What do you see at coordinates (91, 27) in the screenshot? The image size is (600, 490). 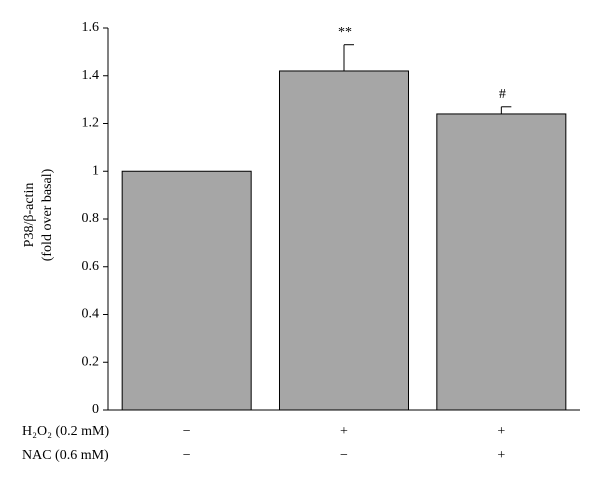 I see `y-tick-label: 1.6` at bounding box center [91, 27].